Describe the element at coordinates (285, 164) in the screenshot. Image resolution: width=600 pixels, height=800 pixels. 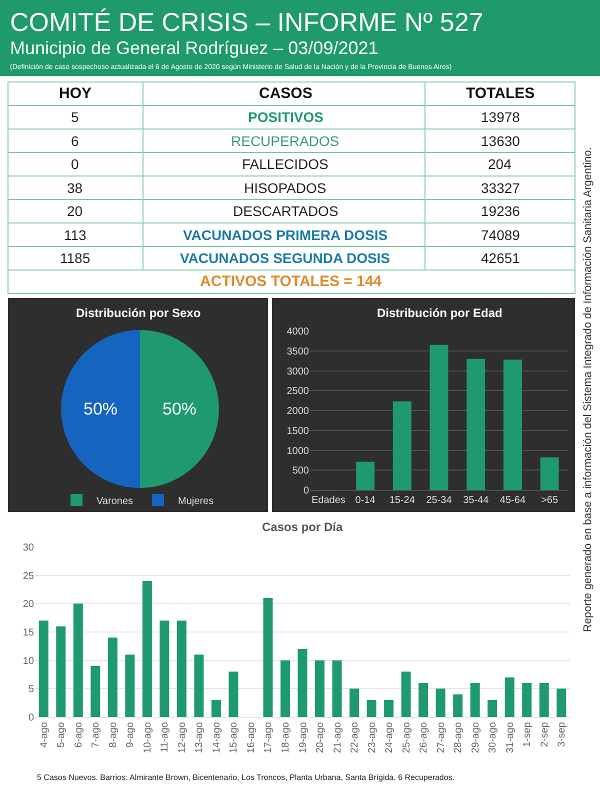
I see `text: FALLECIDOS` at that location.